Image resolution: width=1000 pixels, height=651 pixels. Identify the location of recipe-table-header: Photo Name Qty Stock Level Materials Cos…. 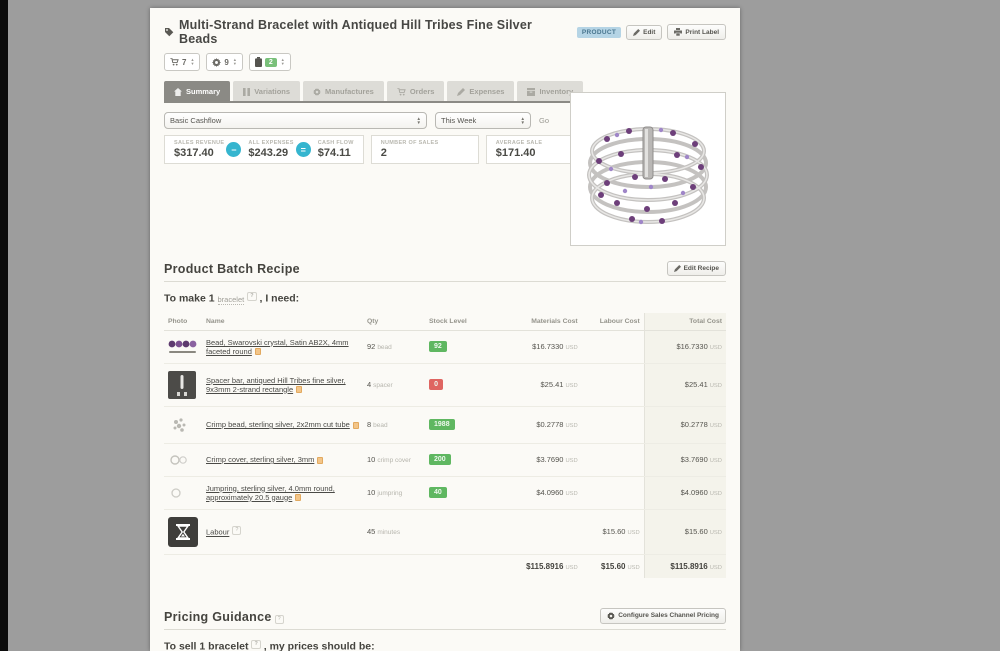
(445, 321).